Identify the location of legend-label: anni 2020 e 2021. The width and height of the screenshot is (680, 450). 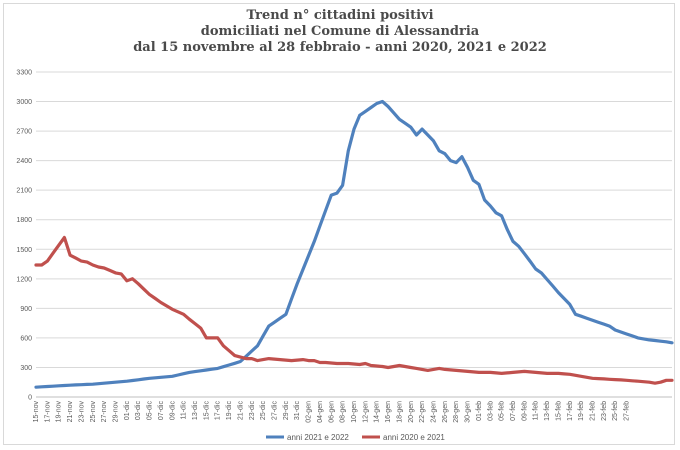
(414, 437).